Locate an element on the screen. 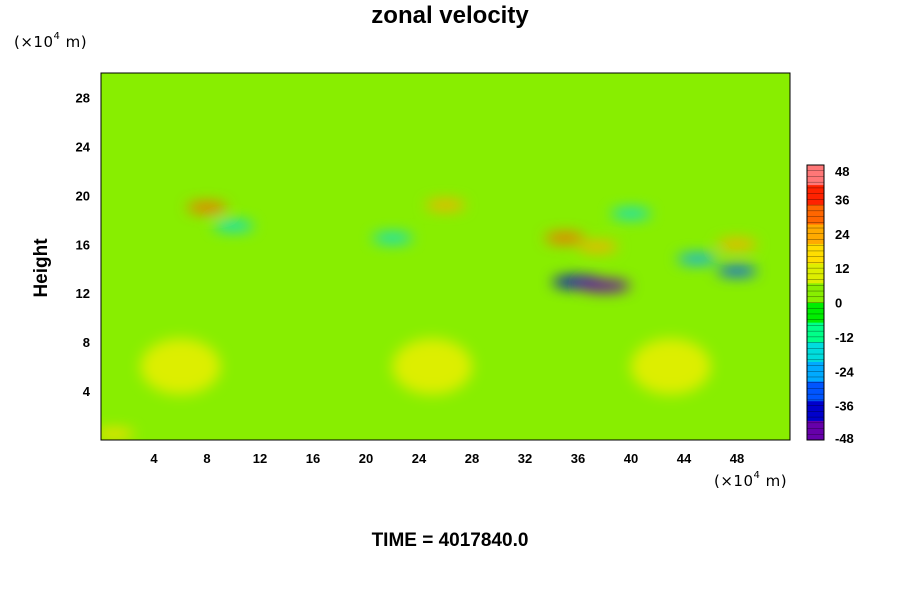 This screenshot has width=900, height=600. y-tick-label: 20 is located at coordinates (83, 195).